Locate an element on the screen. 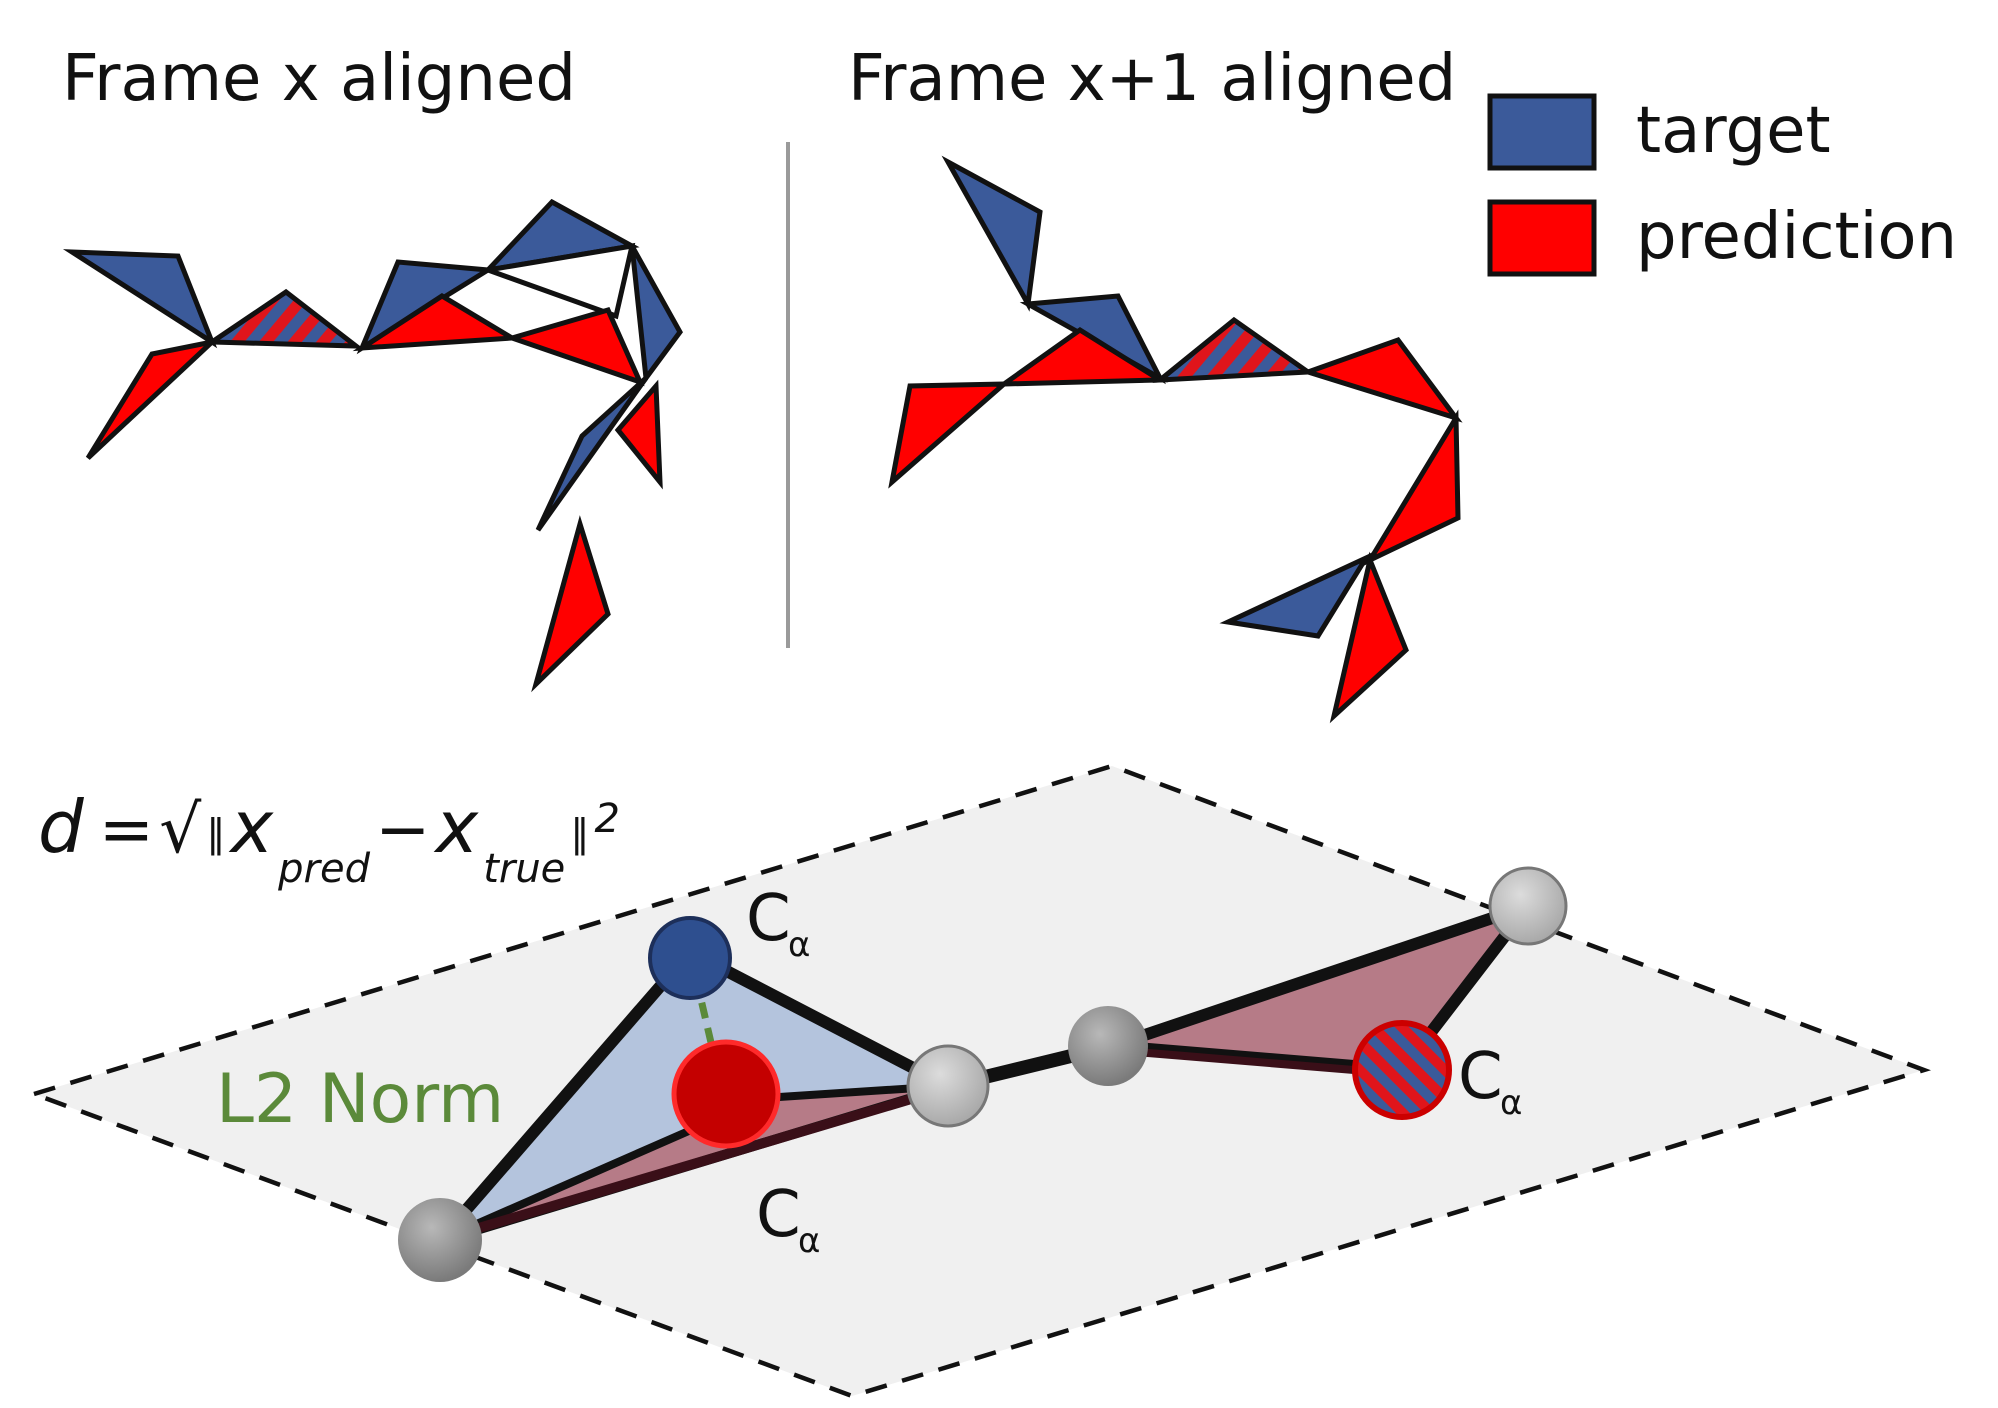 The height and width of the screenshot is (1408, 1998). formula-norm-close: ‖ is located at coordinates (579, 833).